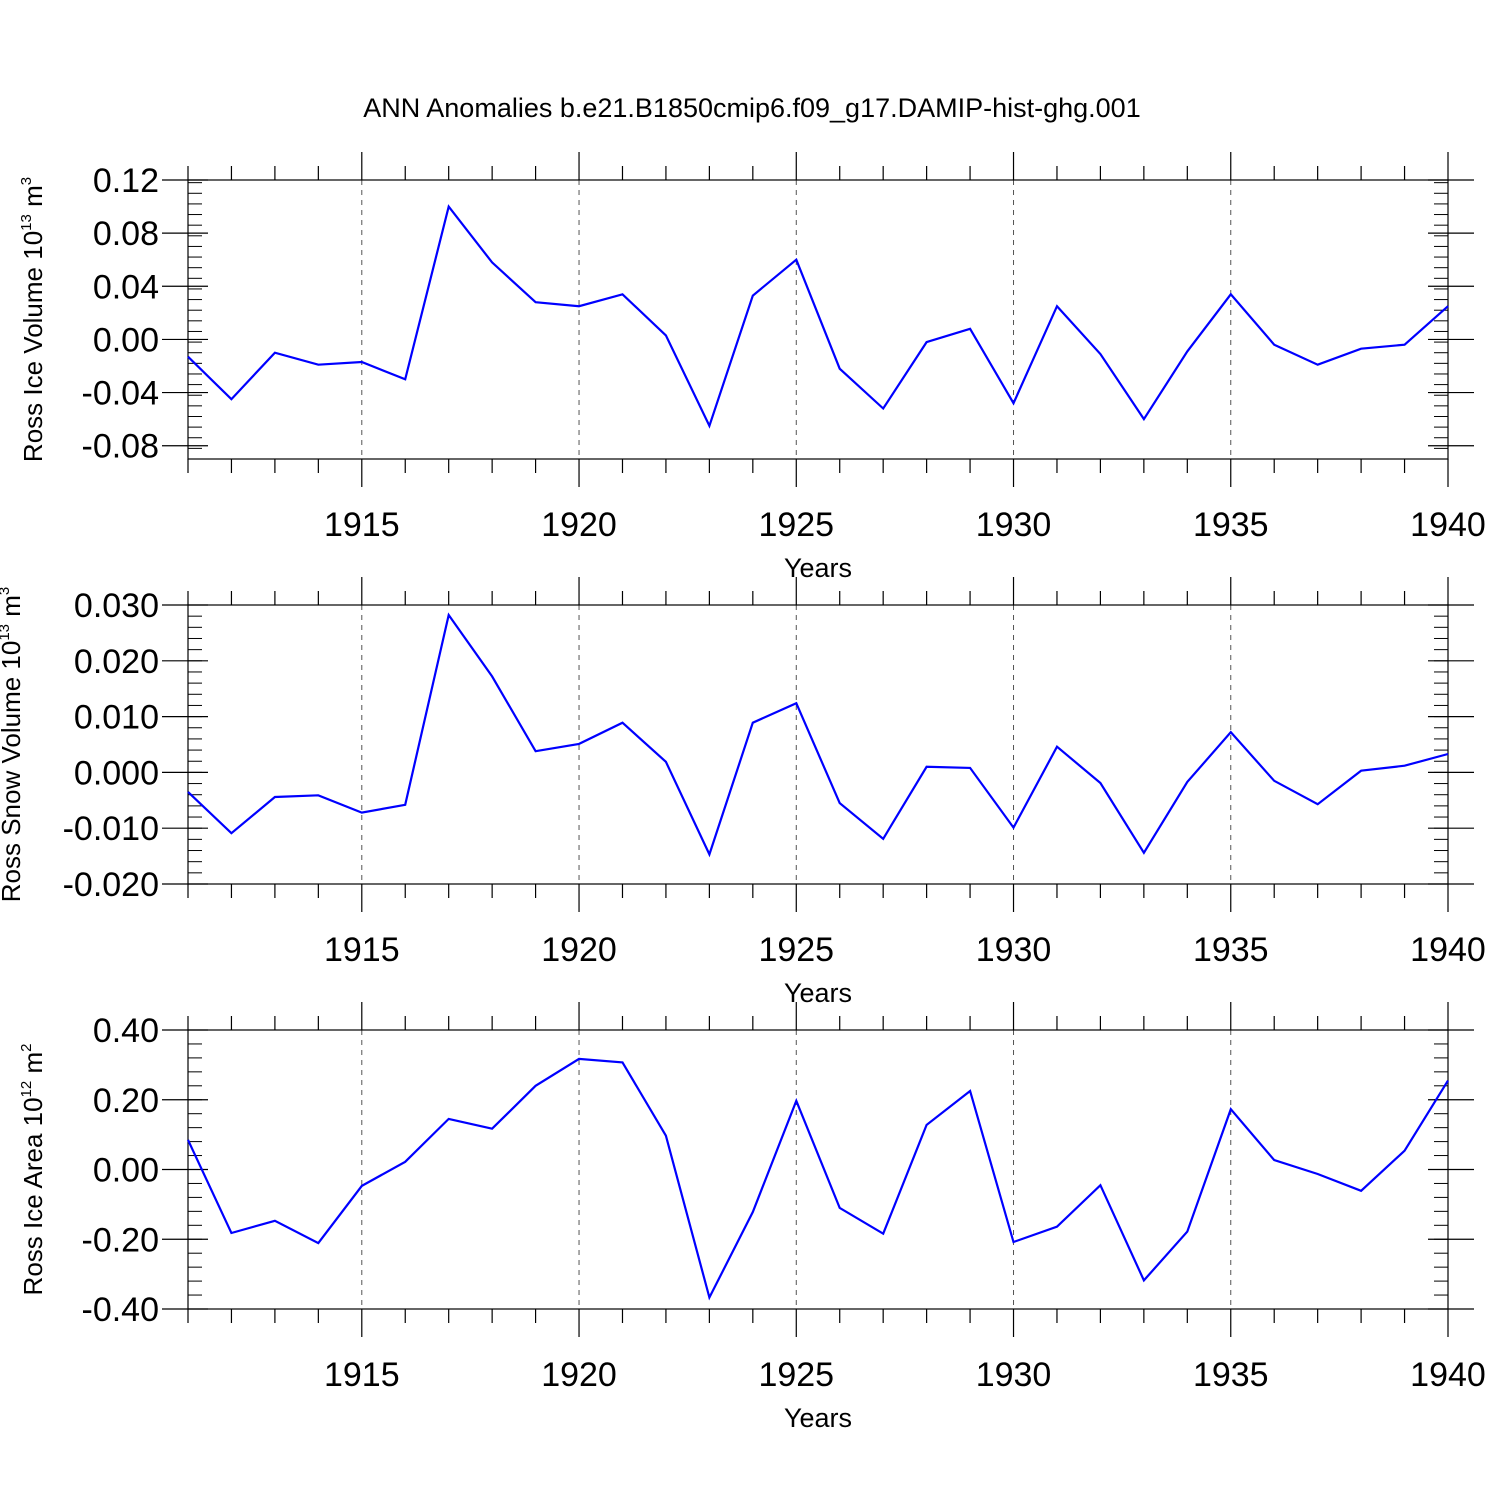 This screenshot has width=1500, height=1500. Describe the element at coordinates (116, 662) in the screenshot. I see `y-tick-label: 0.020` at that location.